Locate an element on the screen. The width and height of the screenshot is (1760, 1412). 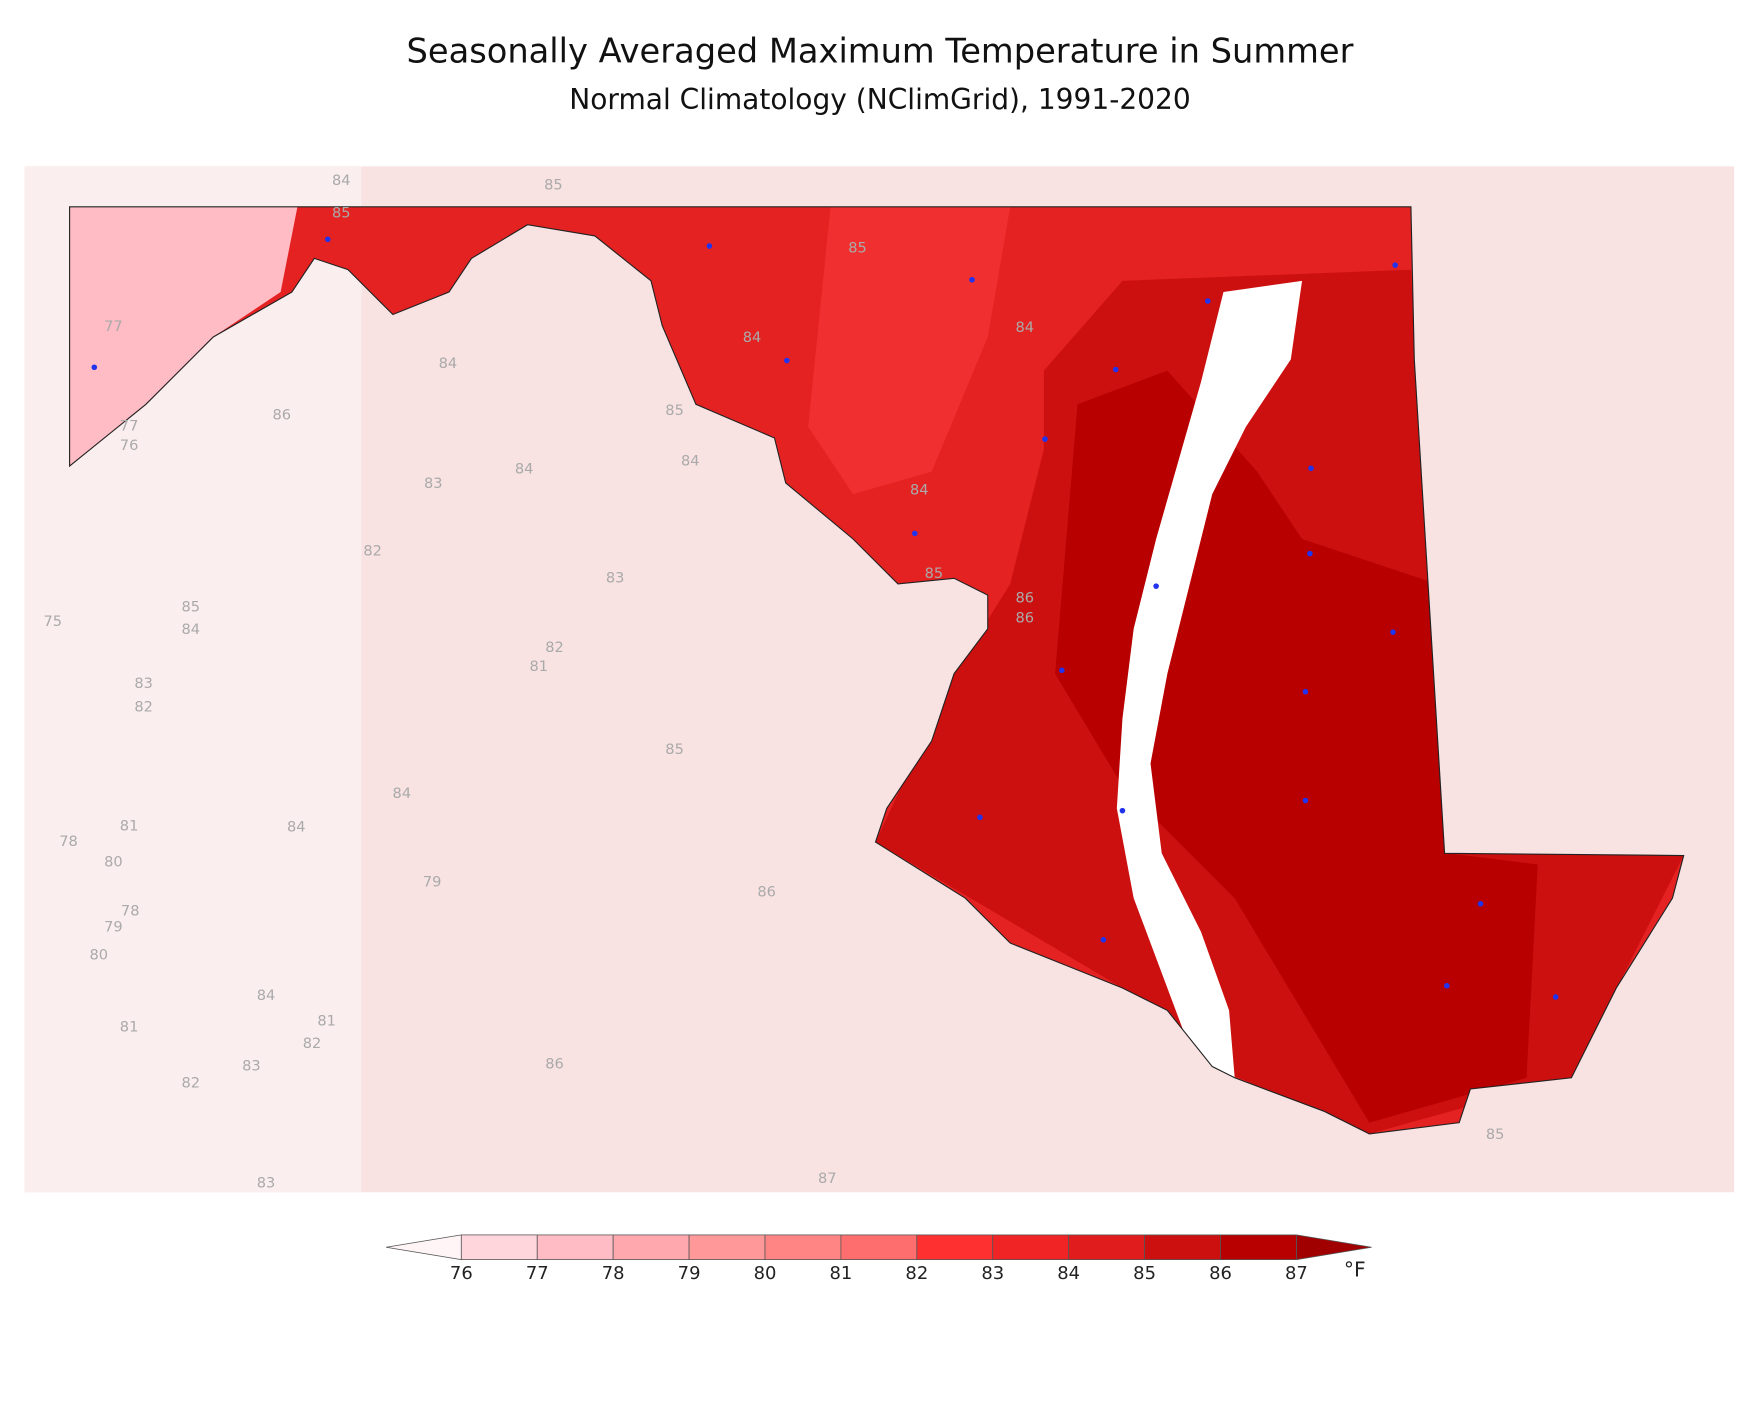
colorbar-tick-label: 86 is located at coordinates (1220, 1273).